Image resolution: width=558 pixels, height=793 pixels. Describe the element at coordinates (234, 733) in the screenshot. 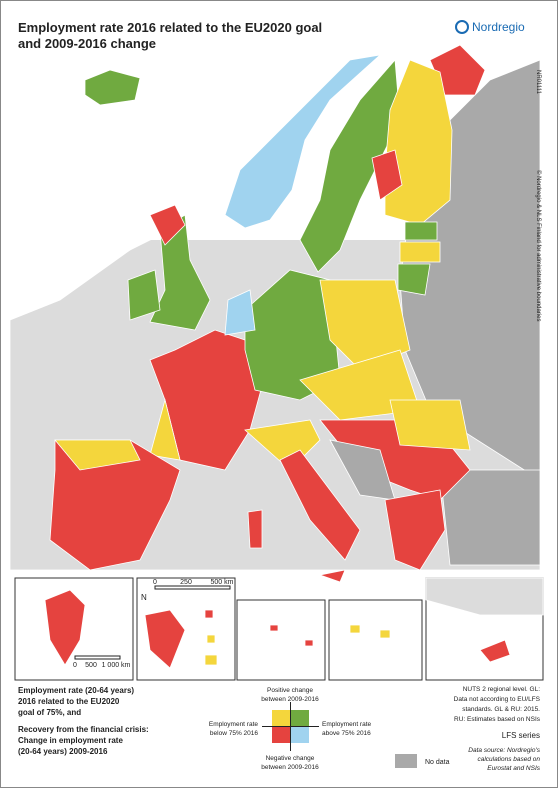

I see `legend-label: below 75% 2016` at that location.